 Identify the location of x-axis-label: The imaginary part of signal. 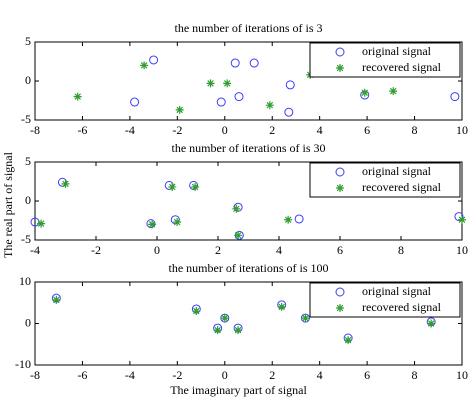
(238, 390).